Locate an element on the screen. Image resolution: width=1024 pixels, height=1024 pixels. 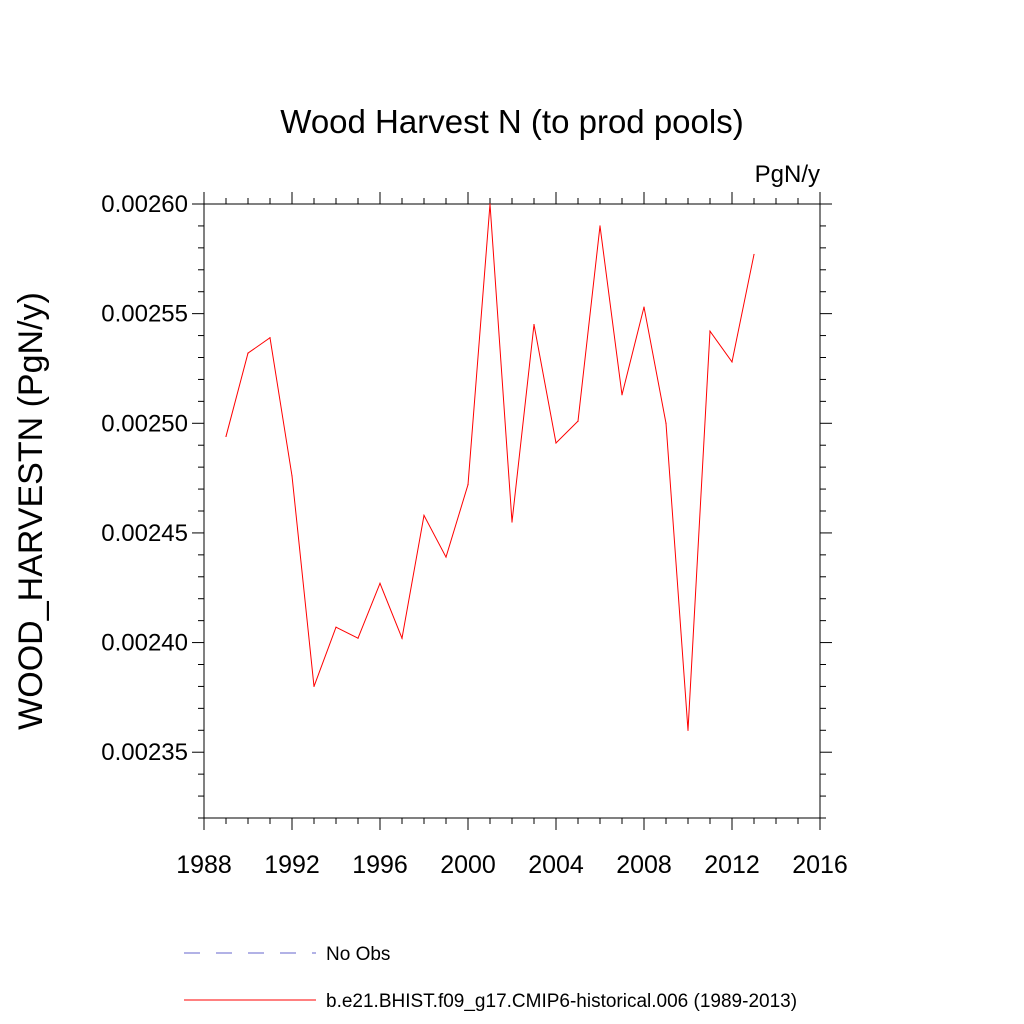
x-tick-label: 1992 is located at coordinates (292, 865).